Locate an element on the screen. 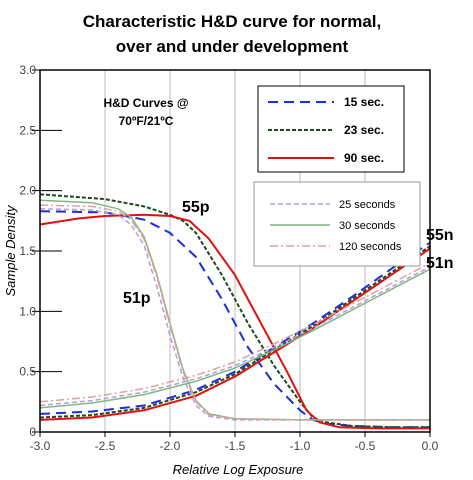 The width and height of the screenshot is (473, 480). x-tick-label: -3.0 is located at coordinates (40, 446).